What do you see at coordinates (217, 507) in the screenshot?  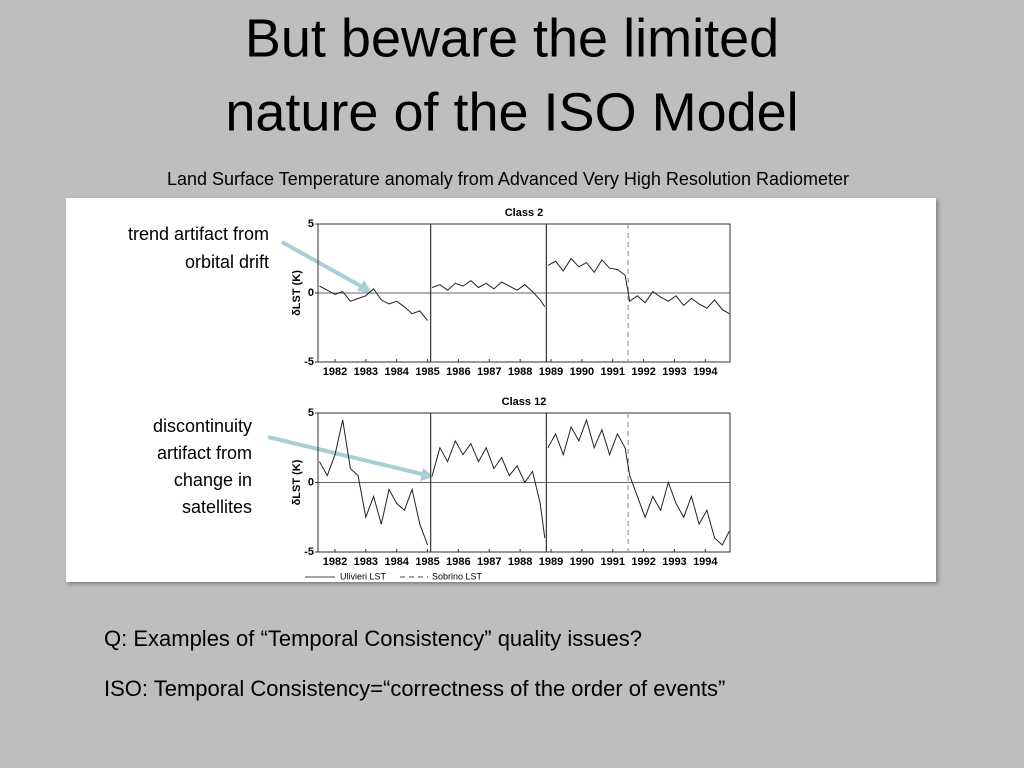 I see `annotation: satellites` at bounding box center [217, 507].